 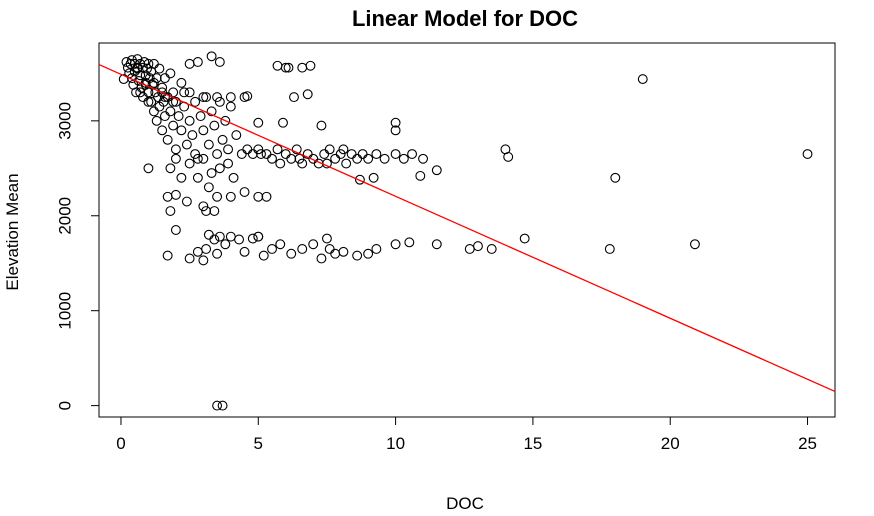 I want to click on x-tick-label: 0, so click(x=120, y=443).